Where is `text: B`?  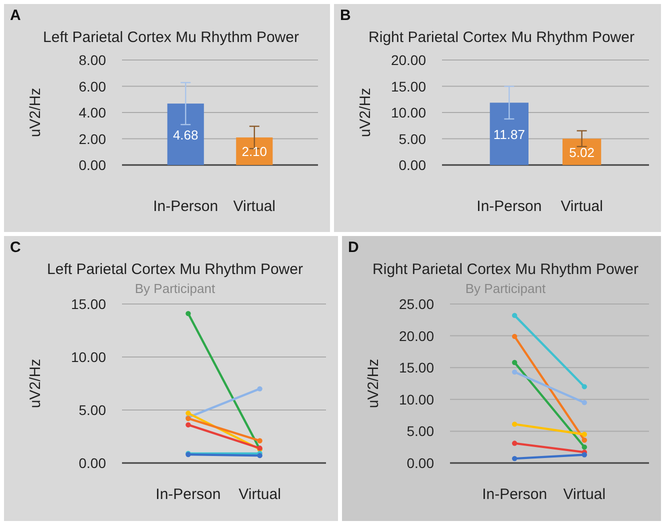 text: B is located at coordinates (345, 15).